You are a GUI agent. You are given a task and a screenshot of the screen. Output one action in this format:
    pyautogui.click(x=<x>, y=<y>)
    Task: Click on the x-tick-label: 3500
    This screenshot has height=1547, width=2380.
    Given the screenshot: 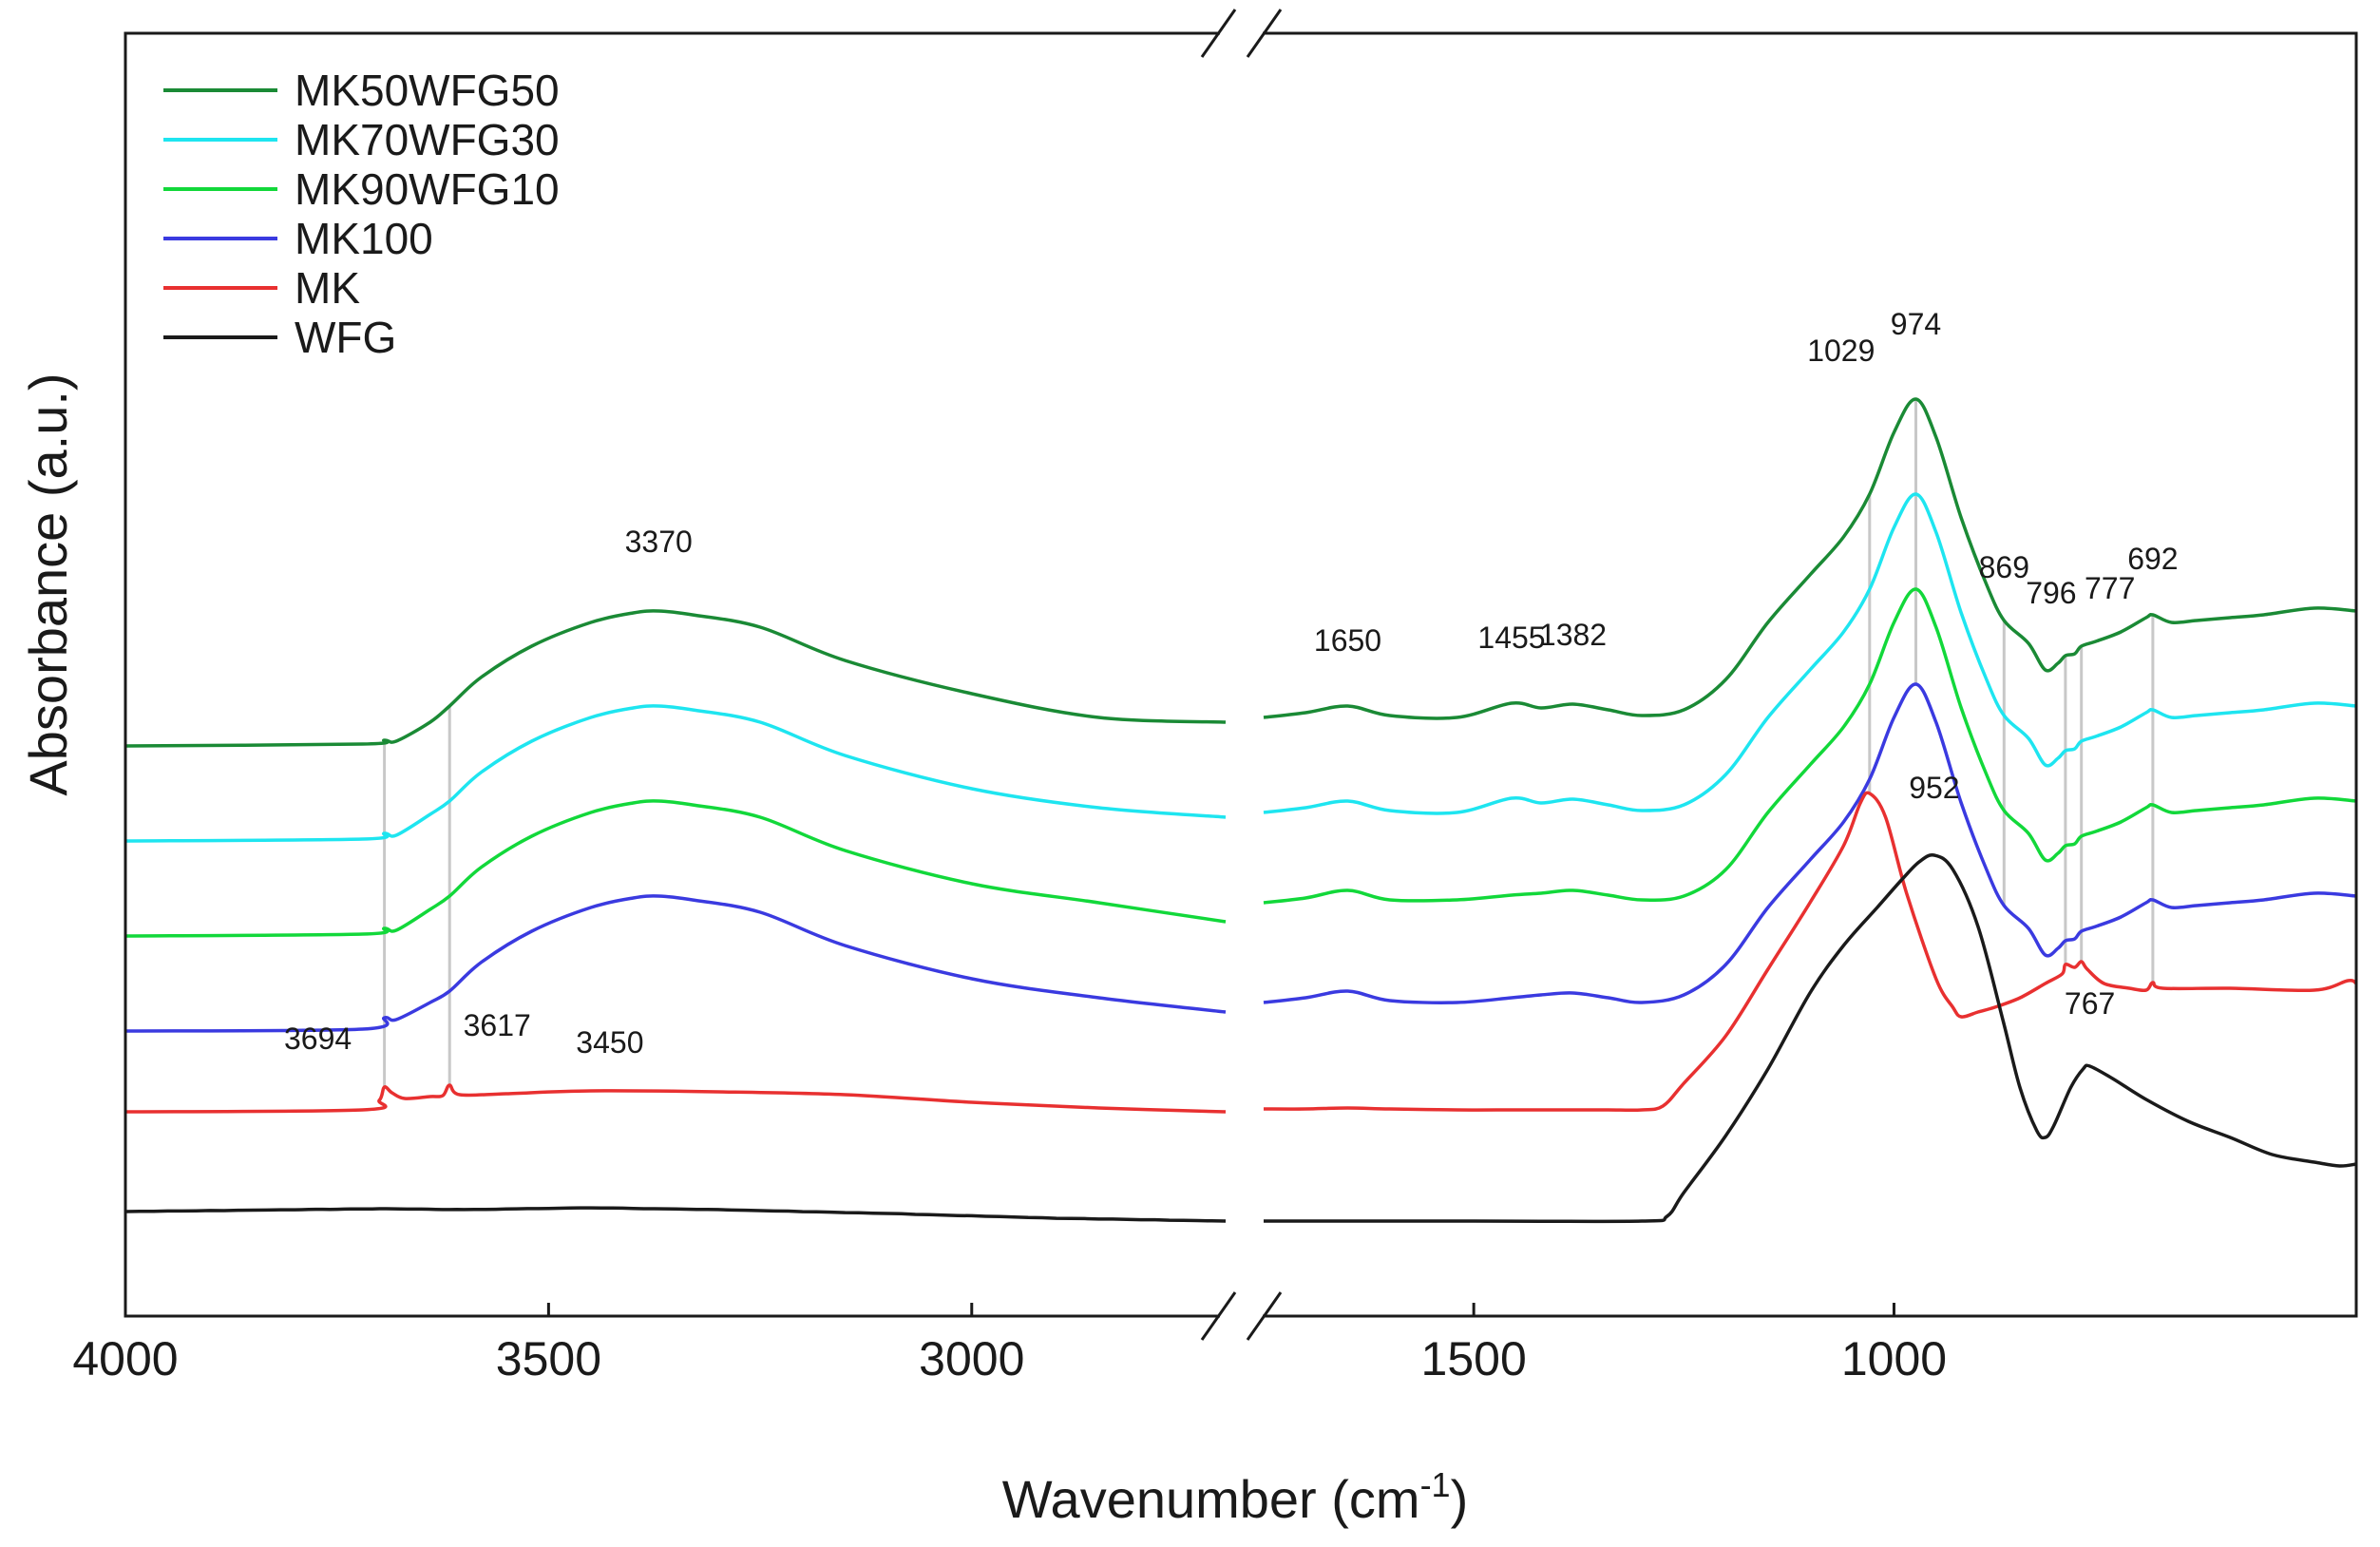 What is the action you would take?
    pyautogui.click(x=548, y=1358)
    